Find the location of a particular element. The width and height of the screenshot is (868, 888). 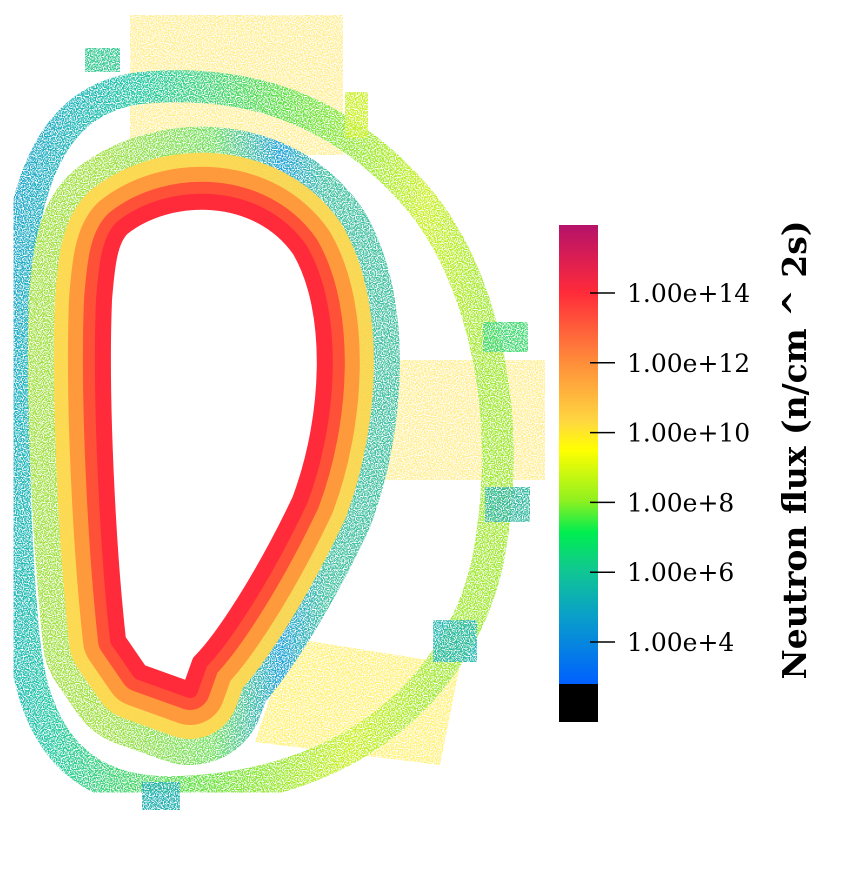

colorbar-tick-label: 1.00e+14 is located at coordinates (688, 293).